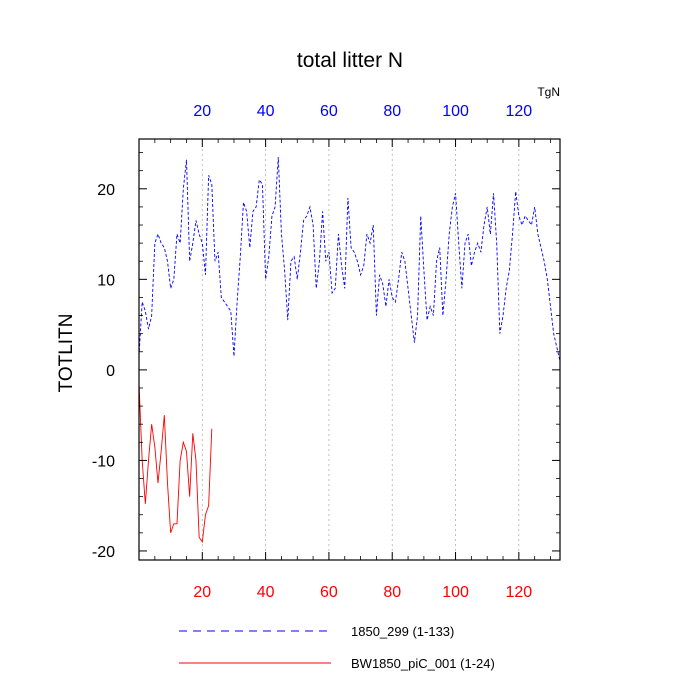 This screenshot has width=700, height=700. I want to click on x-tick-label-bottom-80: 80, so click(392, 592).